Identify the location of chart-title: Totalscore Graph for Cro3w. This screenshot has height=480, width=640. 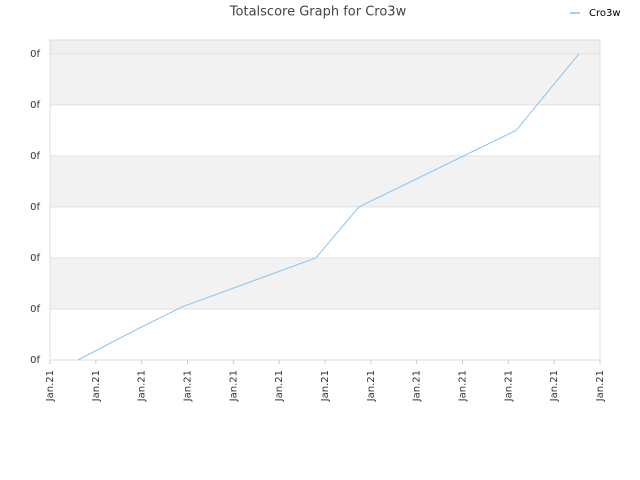
(318, 12).